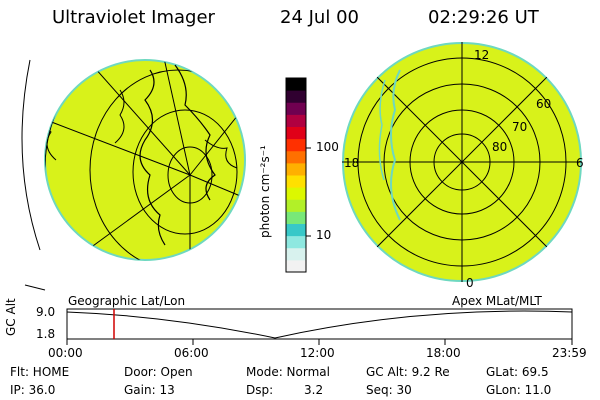 The image size is (600, 400). What do you see at coordinates (127, 301) in the screenshot?
I see `left-panel-label: Geographic Lat/Lon` at bounding box center [127, 301].